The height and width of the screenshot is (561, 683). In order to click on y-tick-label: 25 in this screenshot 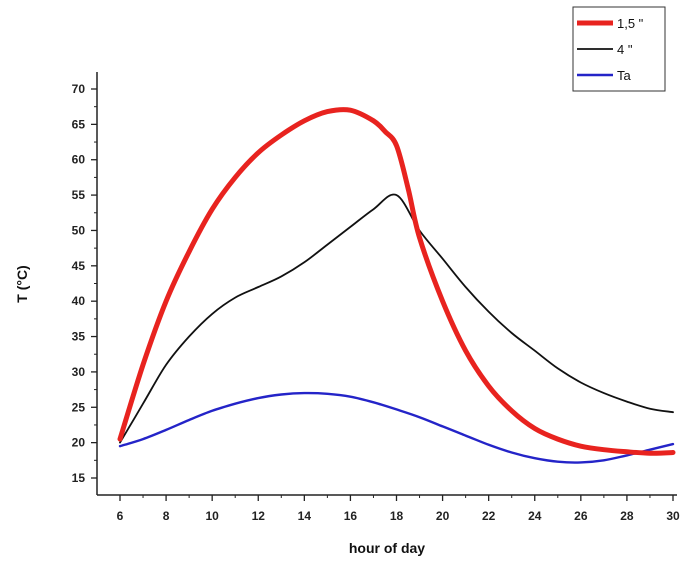, I will do `click(79, 407)`.